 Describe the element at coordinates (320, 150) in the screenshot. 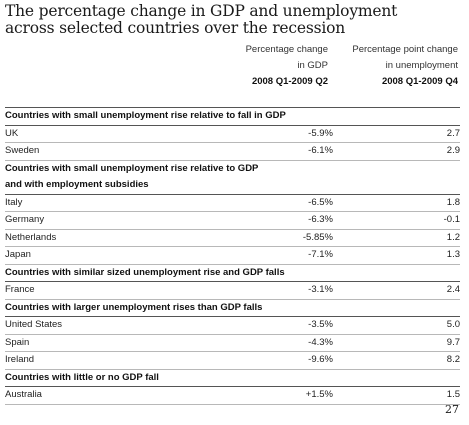

I see `gdp-change-cell: -6.1%` at that location.